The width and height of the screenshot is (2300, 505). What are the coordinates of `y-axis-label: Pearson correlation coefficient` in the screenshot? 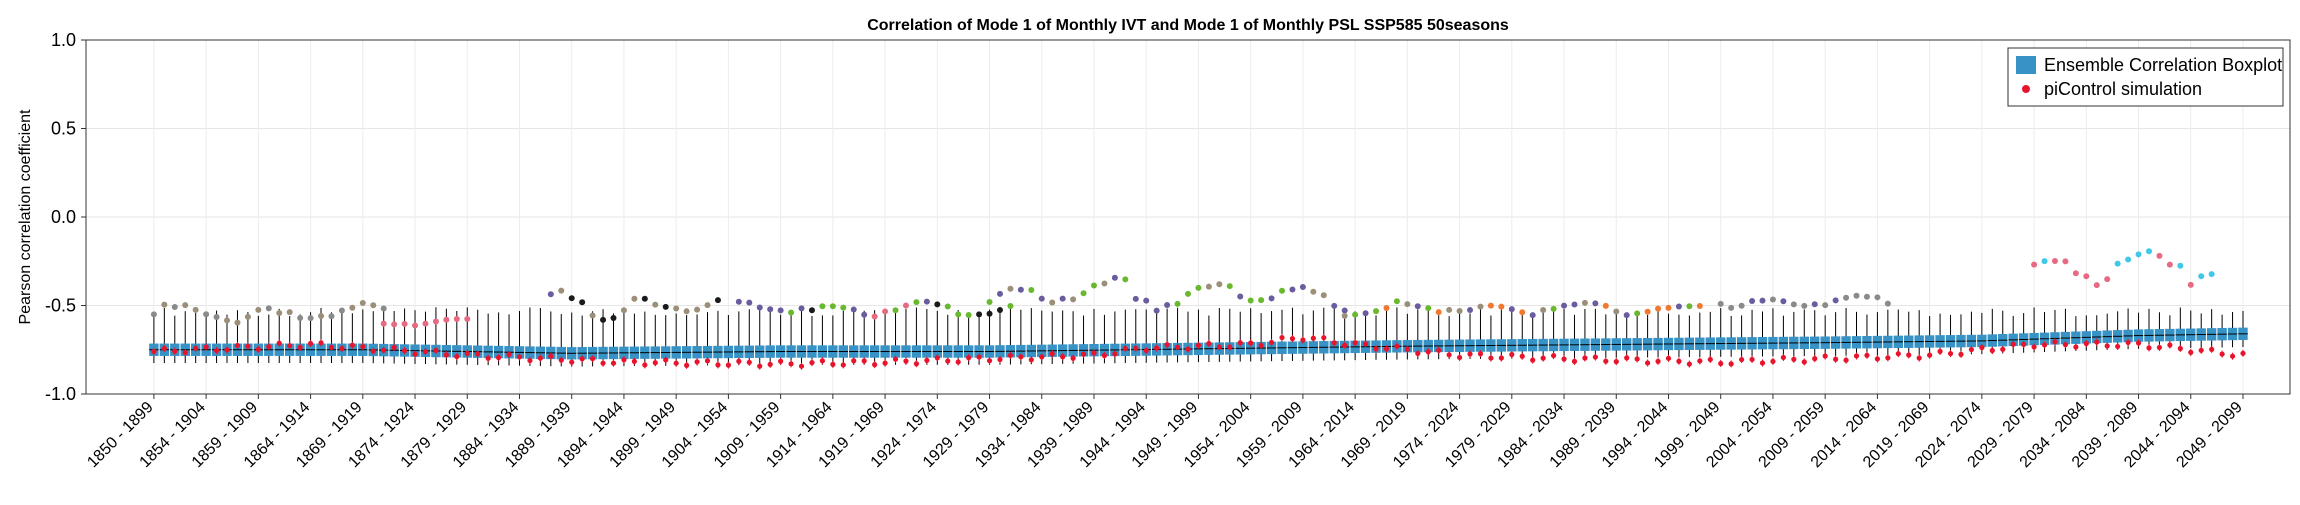 It's located at (25, 216).